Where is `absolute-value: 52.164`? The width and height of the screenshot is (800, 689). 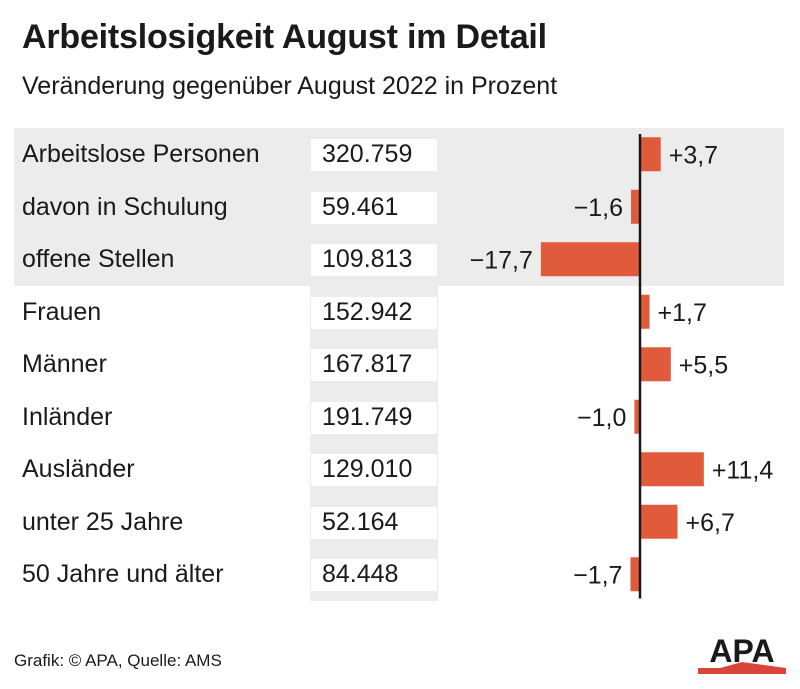
absolute-value: 52.164 is located at coordinates (360, 521).